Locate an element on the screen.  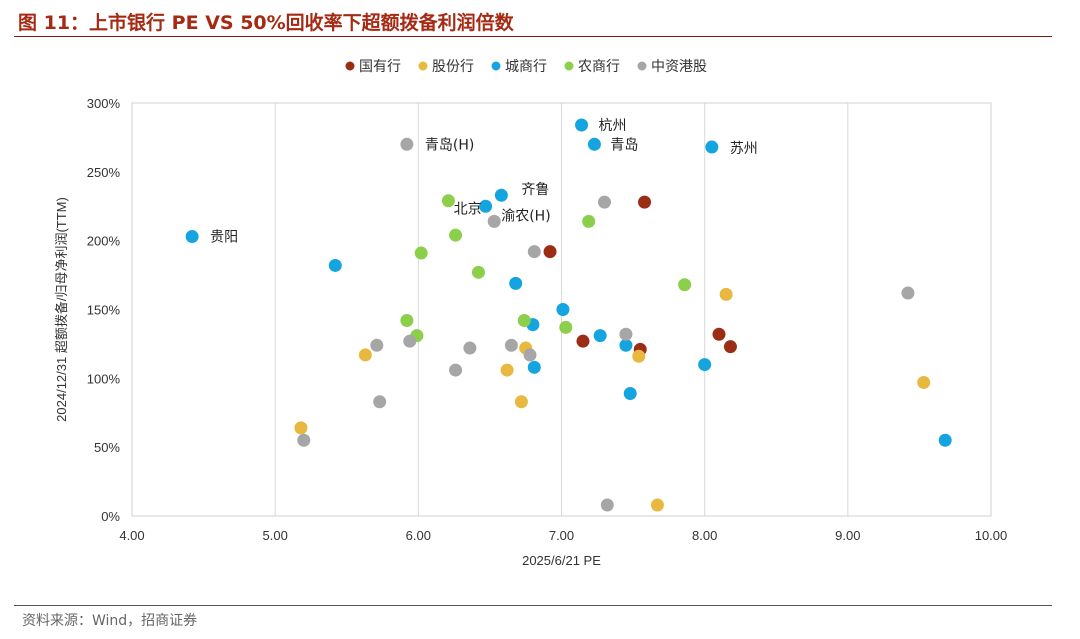
point-label: 北京 is located at coordinates (468, 209).